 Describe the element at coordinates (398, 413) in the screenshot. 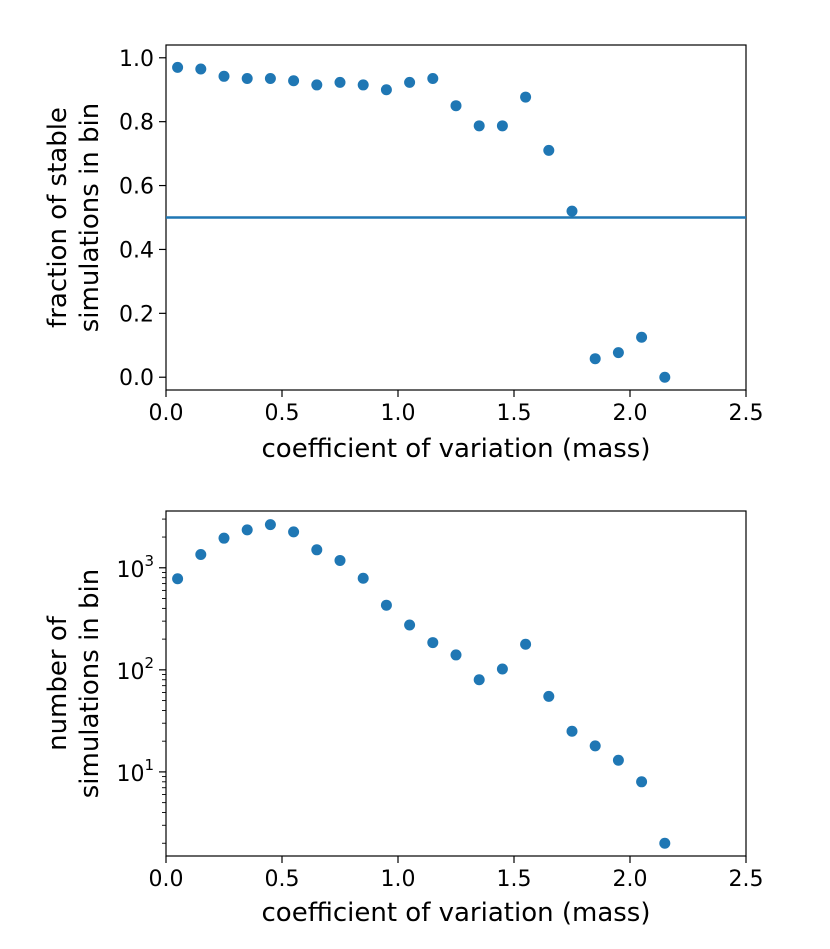

I see `top-x-tick-label: 1.0` at that location.